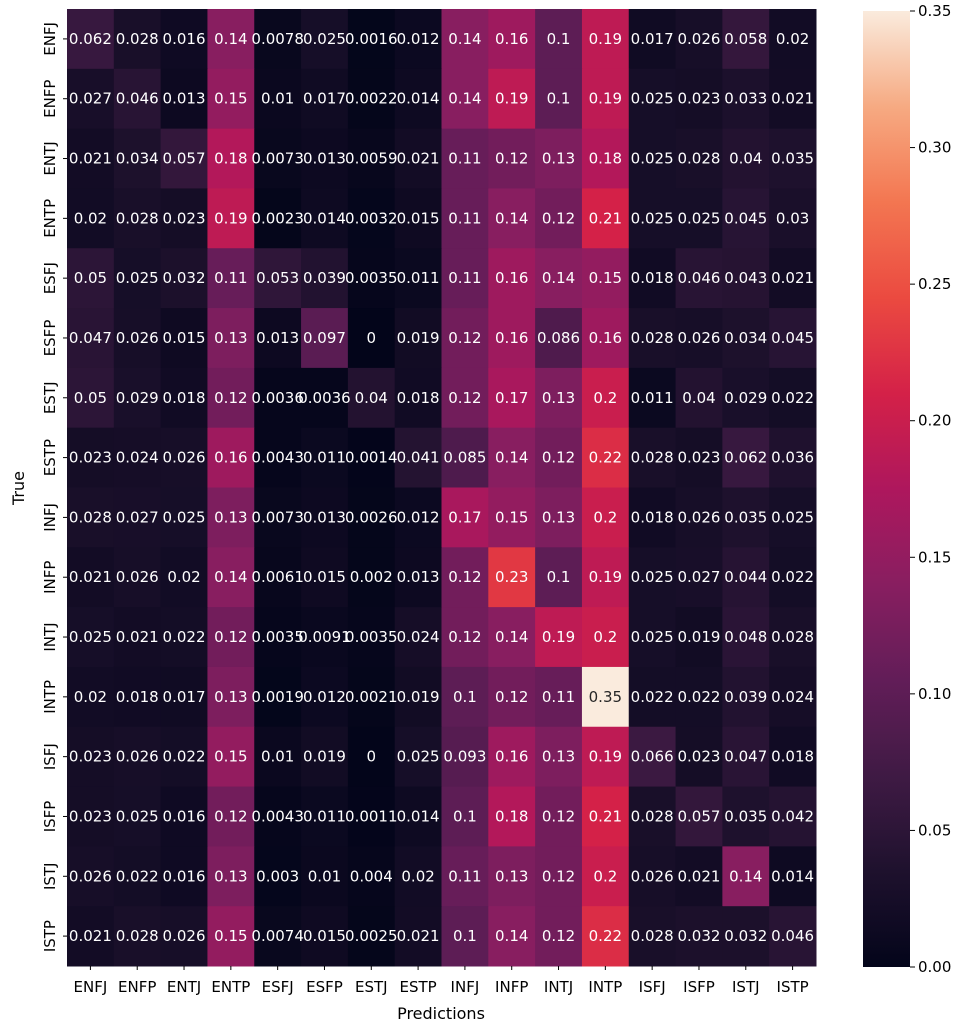 The width and height of the screenshot is (966, 1026). Describe the element at coordinates (605, 637) in the screenshot. I see `cell-value-label: 0.2` at that location.